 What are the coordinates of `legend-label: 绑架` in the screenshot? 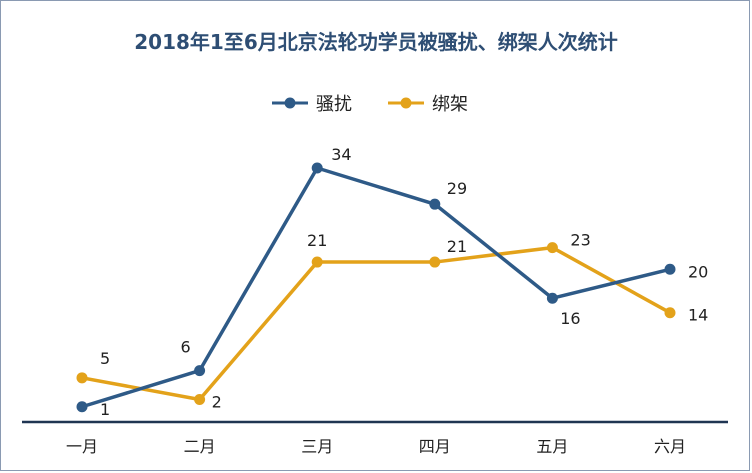 It's located at (450, 104).